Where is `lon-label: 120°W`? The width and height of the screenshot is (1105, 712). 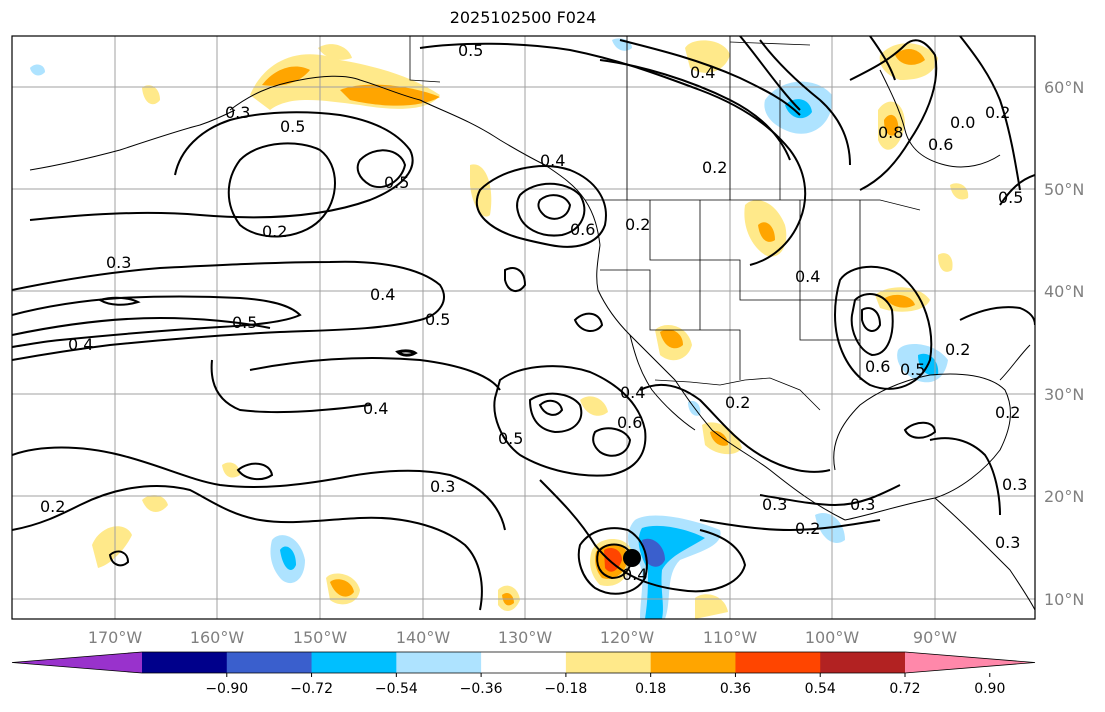 lon-label: 120°W is located at coordinates (627, 637).